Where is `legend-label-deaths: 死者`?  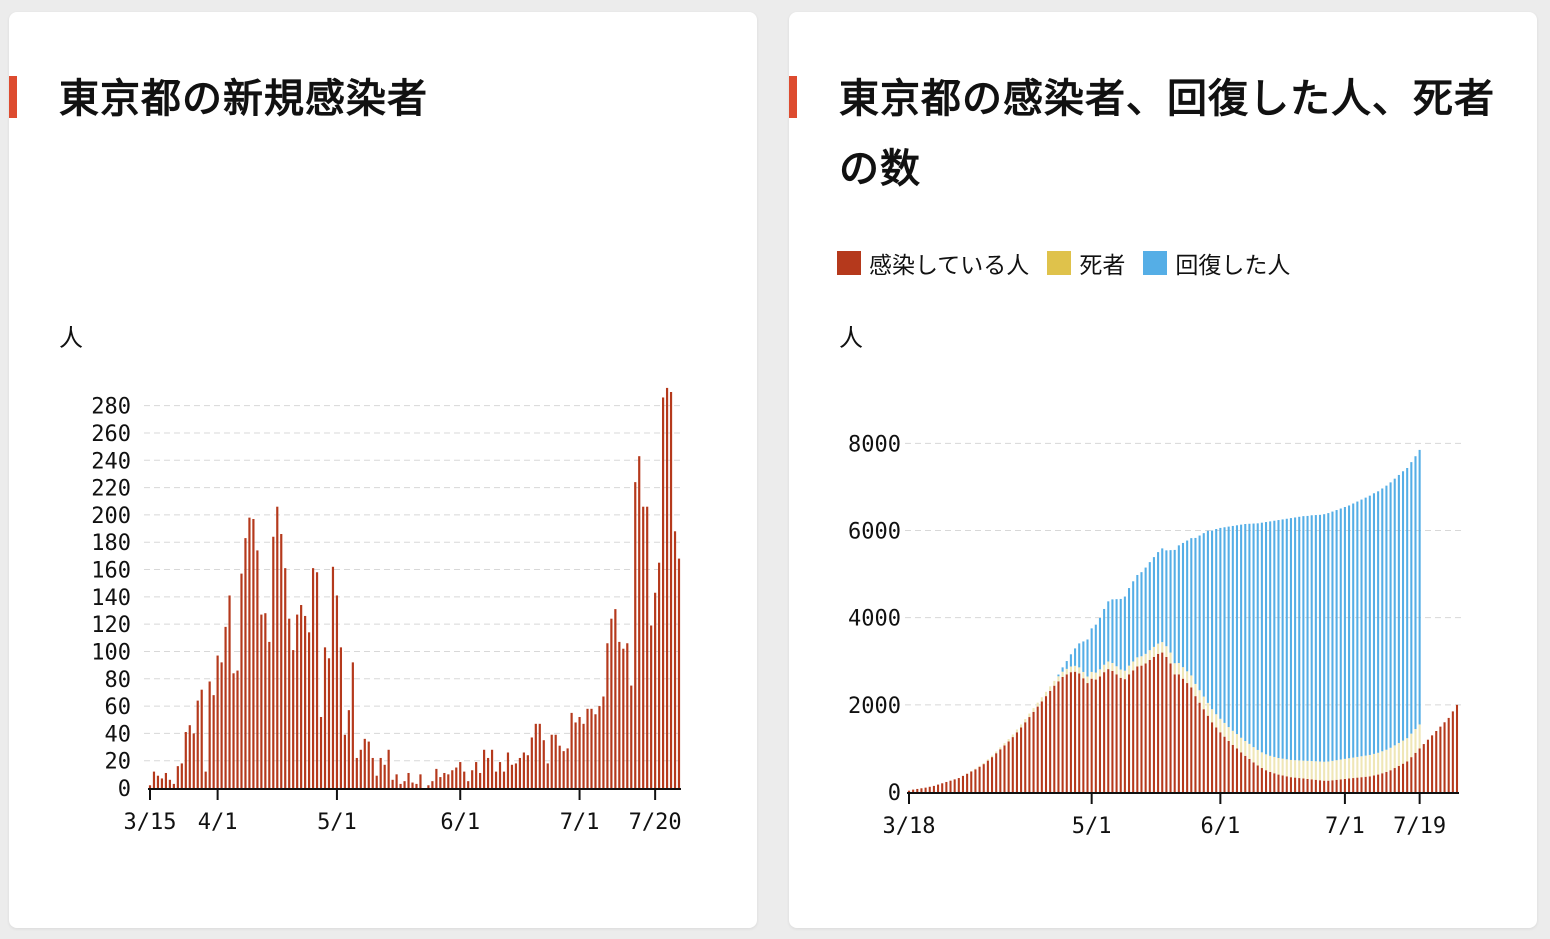 legend-label-deaths: 死者 is located at coordinates (1102, 266).